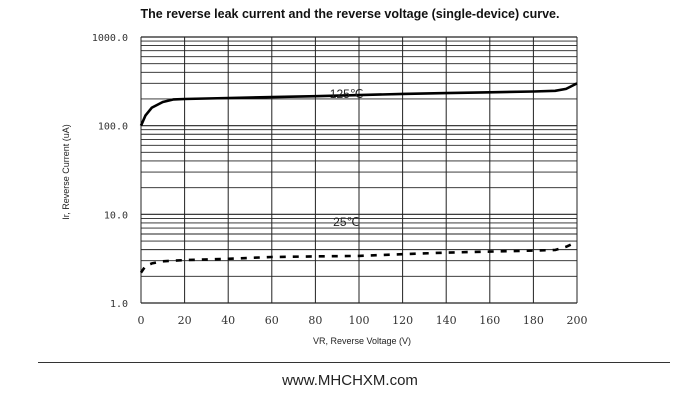  What do you see at coordinates (577, 320) in the screenshot?
I see `x-tick-label: 200` at bounding box center [577, 320].